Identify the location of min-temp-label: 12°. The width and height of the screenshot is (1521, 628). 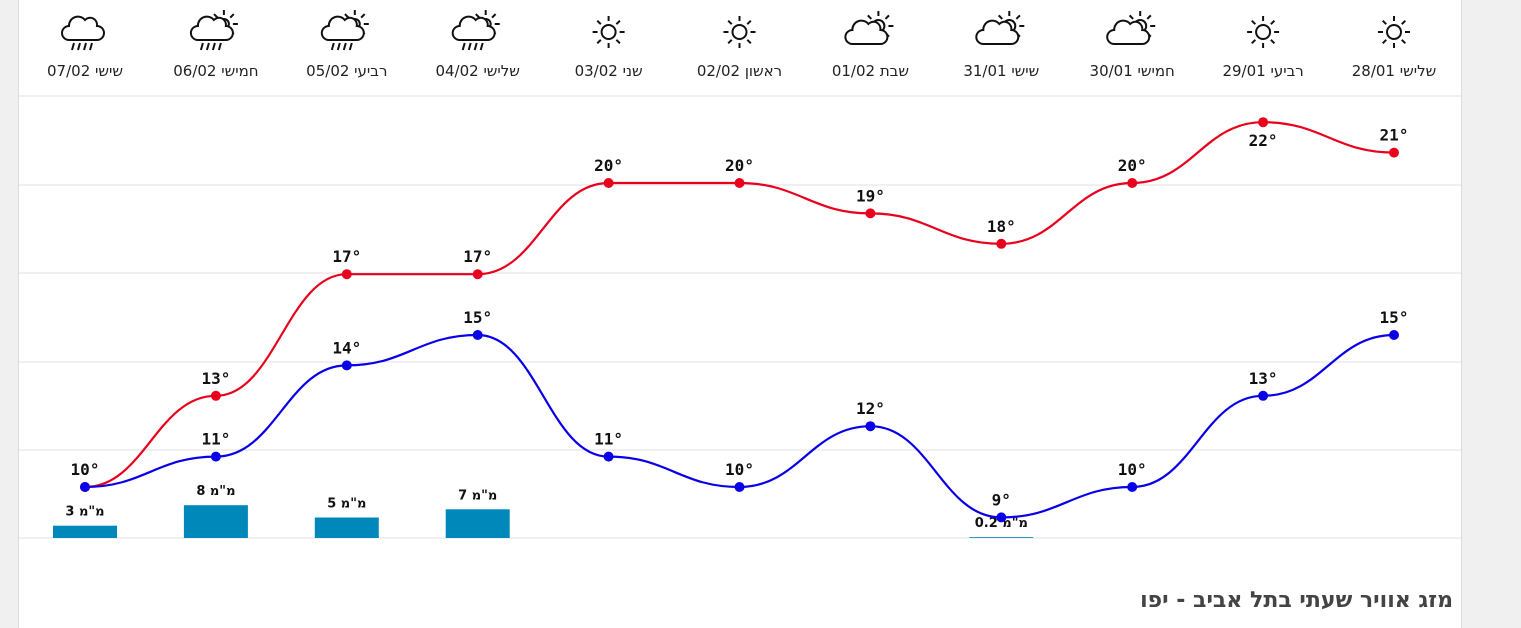
(870, 408).